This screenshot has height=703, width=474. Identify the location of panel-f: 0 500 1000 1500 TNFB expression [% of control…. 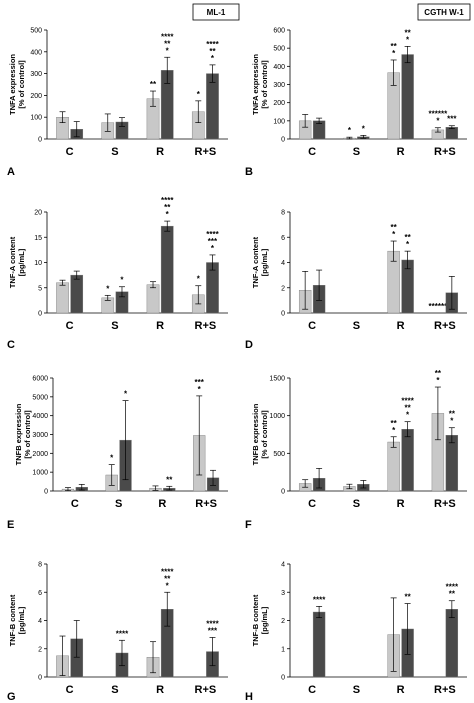
(356, 450).